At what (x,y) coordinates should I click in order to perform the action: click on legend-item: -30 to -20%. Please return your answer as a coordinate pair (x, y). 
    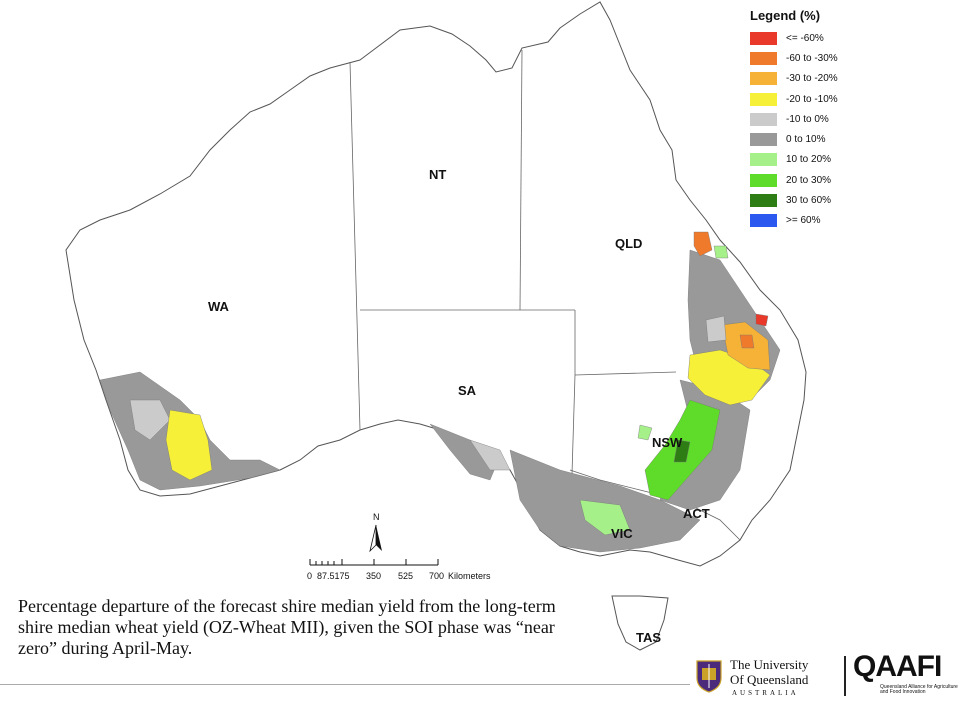
    Looking at the image, I should click on (820, 79).